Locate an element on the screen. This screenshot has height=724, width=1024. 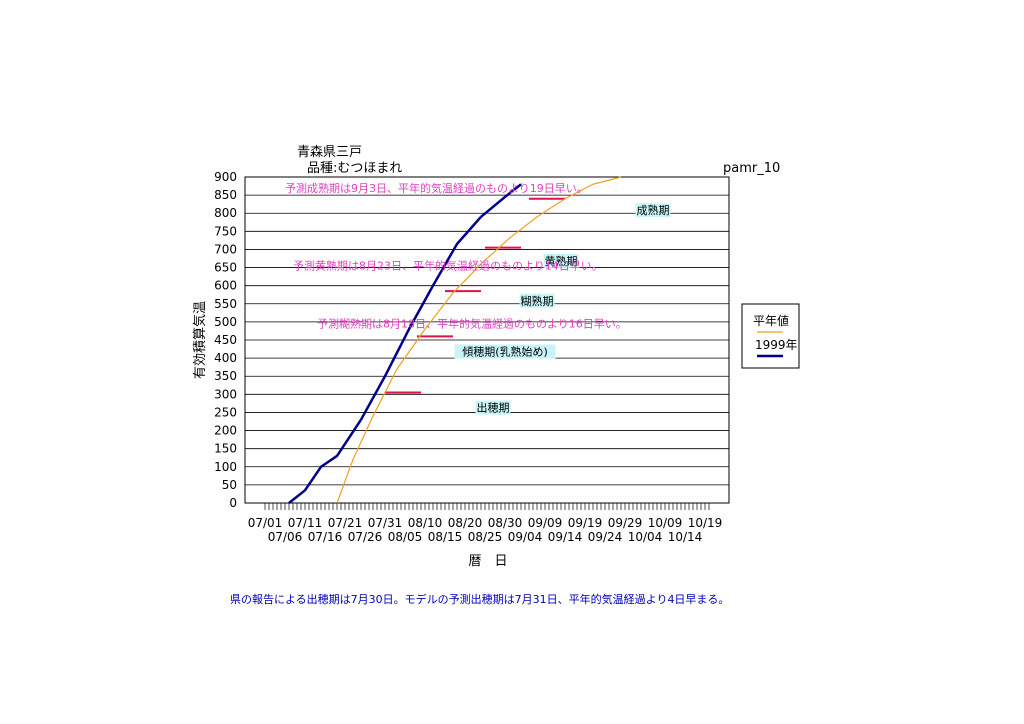
y-tick-label: 350 is located at coordinates (225, 376).